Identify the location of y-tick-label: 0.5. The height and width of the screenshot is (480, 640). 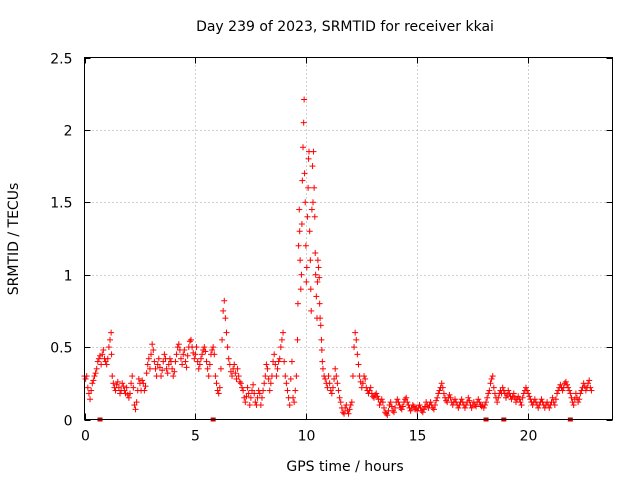
(61, 349).